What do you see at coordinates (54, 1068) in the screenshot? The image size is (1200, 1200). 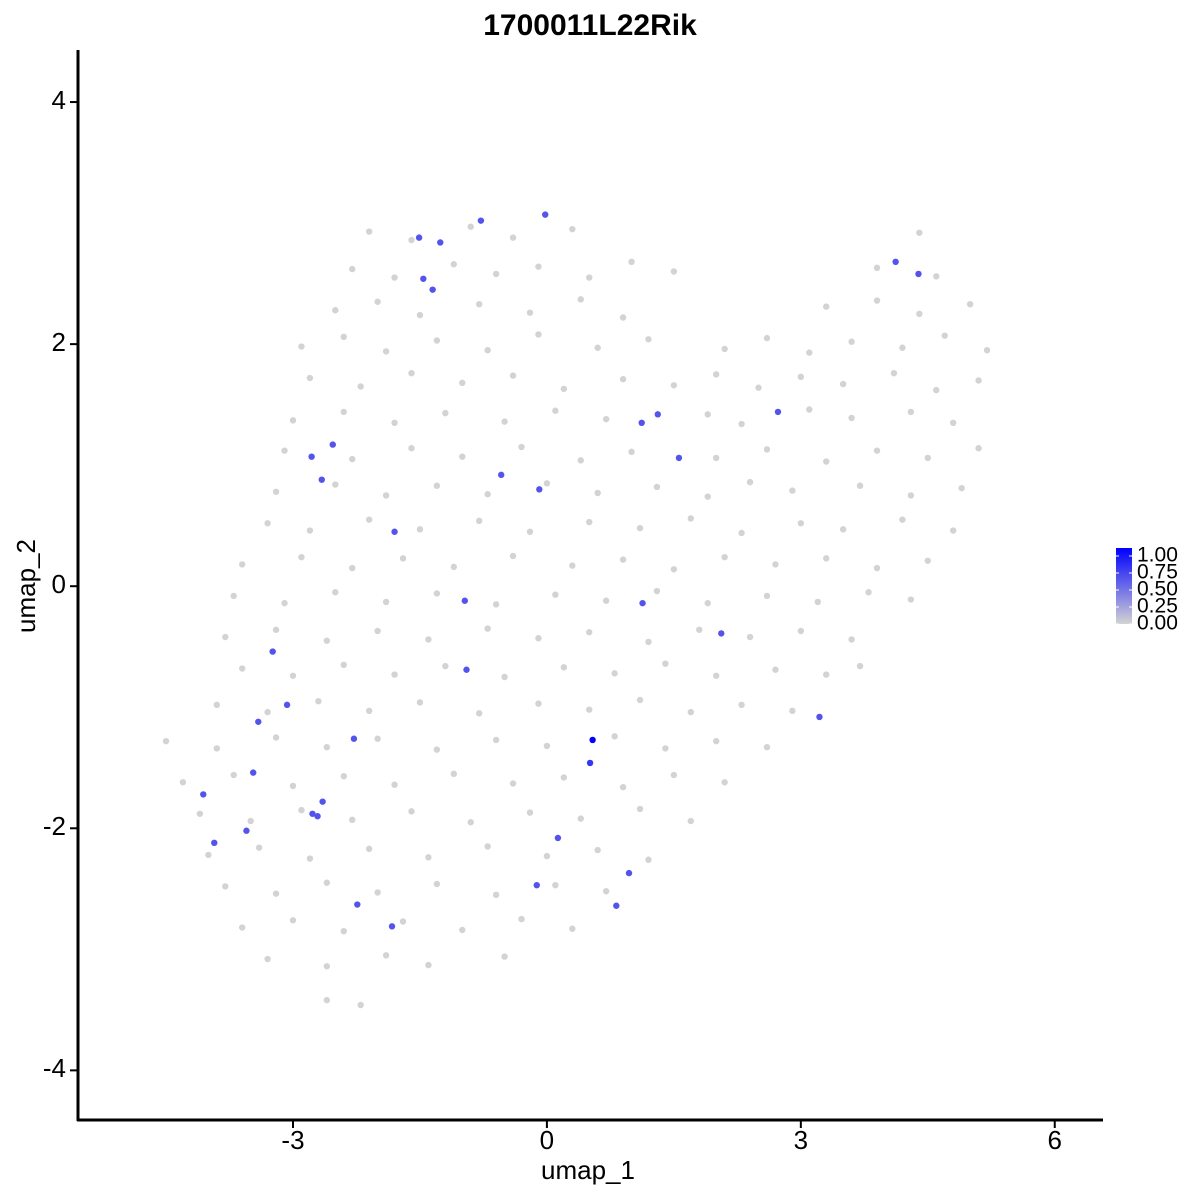 I see `y-tick-label: -4` at bounding box center [54, 1068].